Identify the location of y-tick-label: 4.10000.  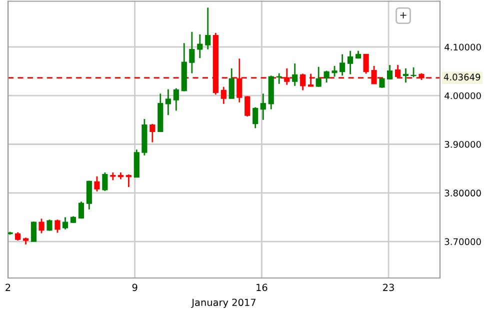
(462, 47).